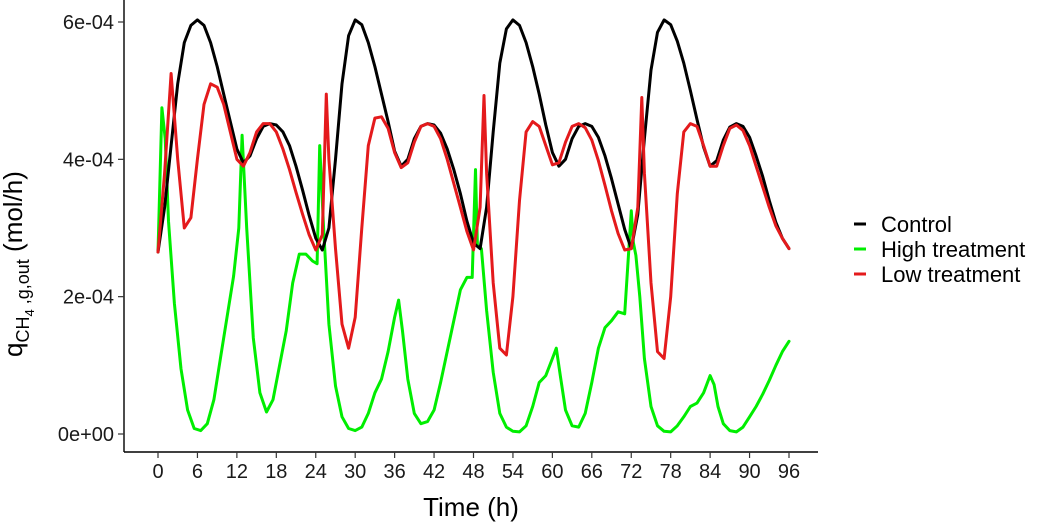  I want to click on legend-label: High treatment, so click(953, 249).